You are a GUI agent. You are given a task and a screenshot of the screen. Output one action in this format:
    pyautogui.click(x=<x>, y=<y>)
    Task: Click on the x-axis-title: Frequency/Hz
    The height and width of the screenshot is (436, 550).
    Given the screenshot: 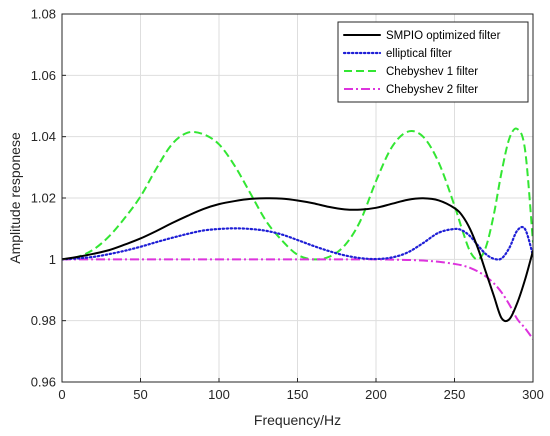 What is the action you would take?
    pyautogui.click(x=297, y=420)
    